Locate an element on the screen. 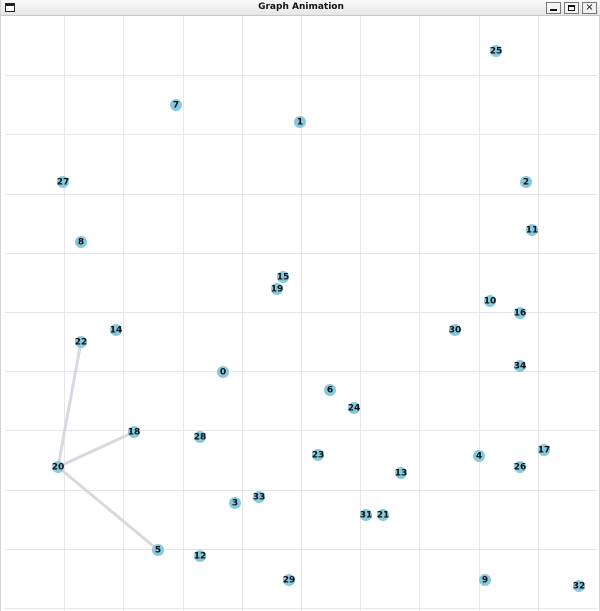  node-label: 13 is located at coordinates (401, 474).